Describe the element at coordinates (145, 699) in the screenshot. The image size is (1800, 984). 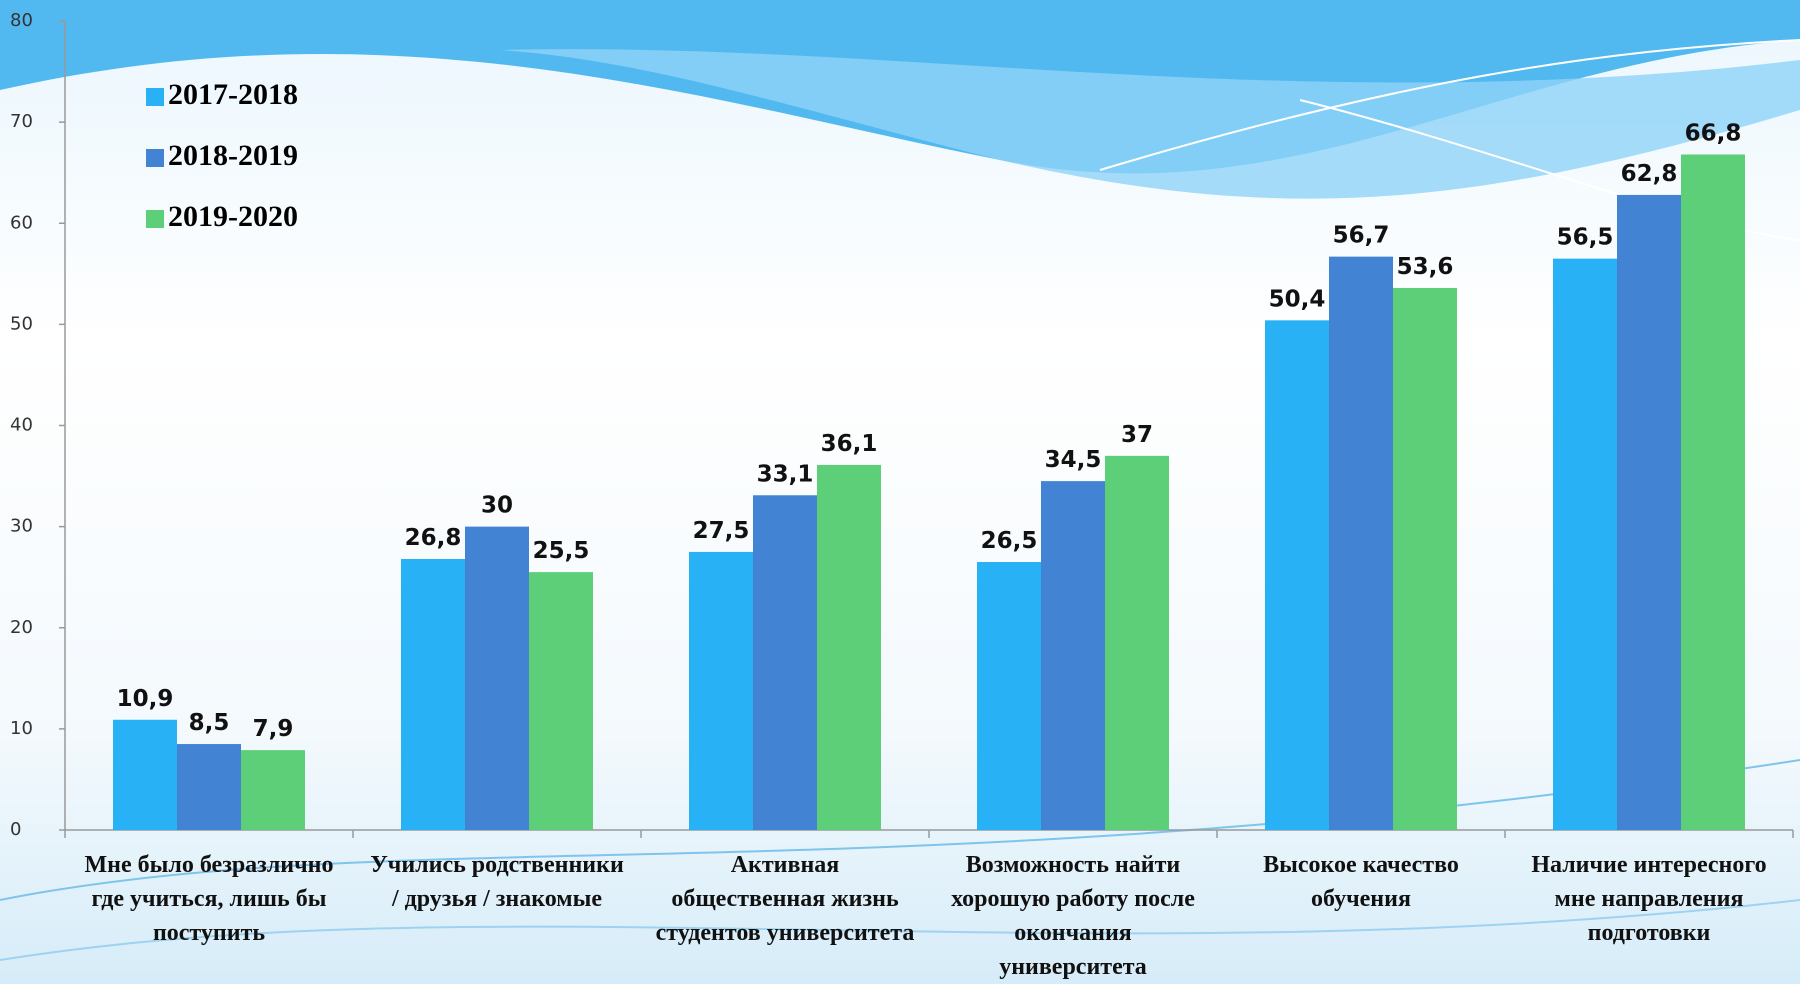
I see `value-label: 10,9` at that location.